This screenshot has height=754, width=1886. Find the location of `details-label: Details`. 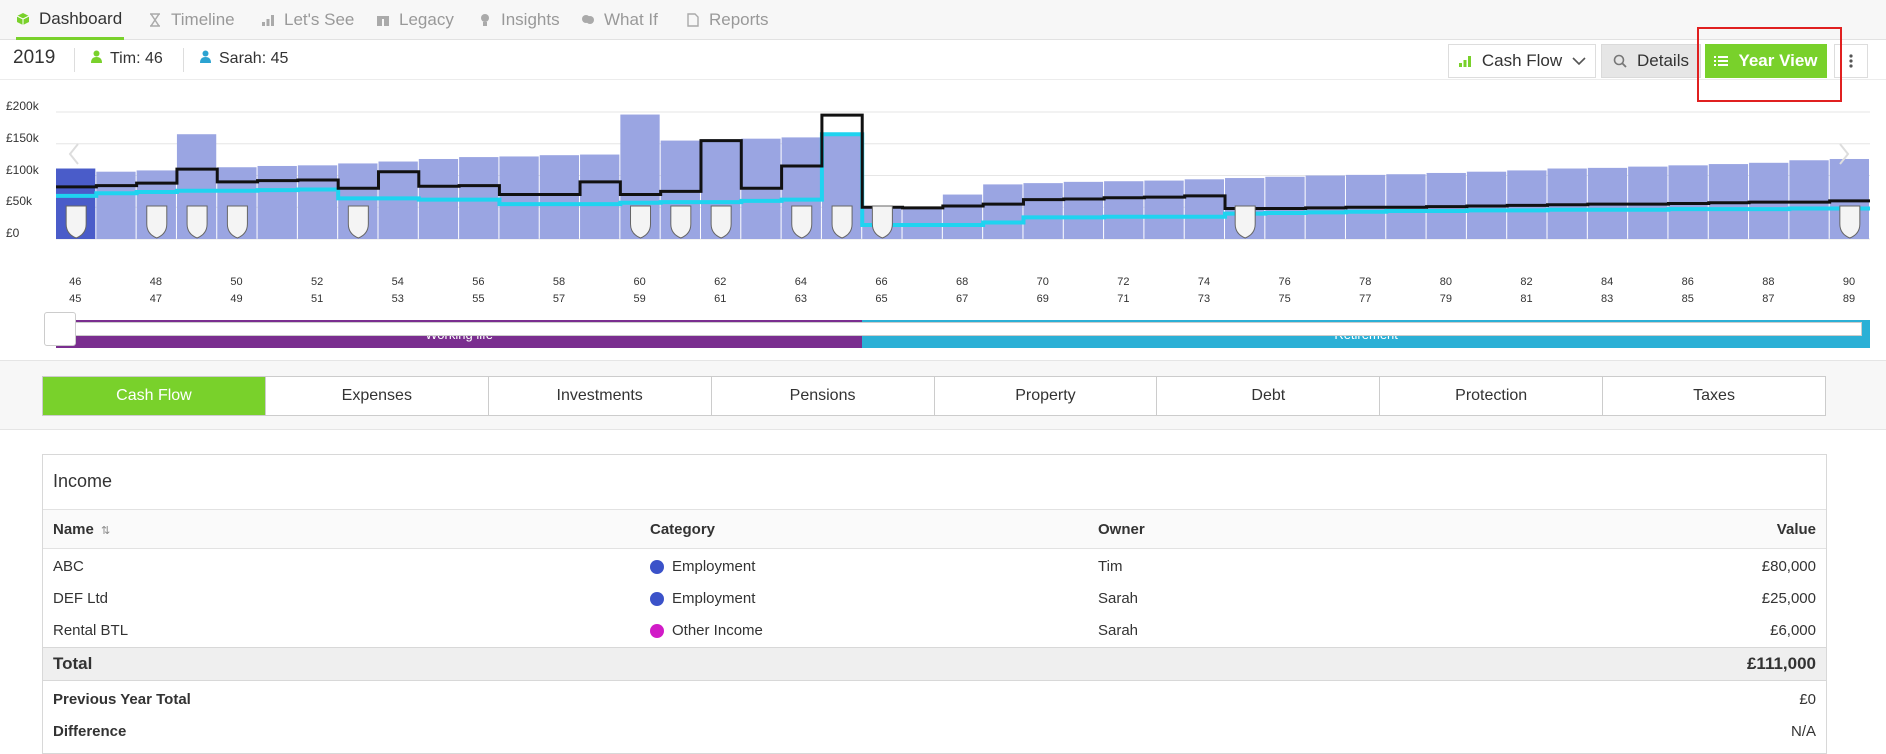

details-label: Details is located at coordinates (1663, 60).